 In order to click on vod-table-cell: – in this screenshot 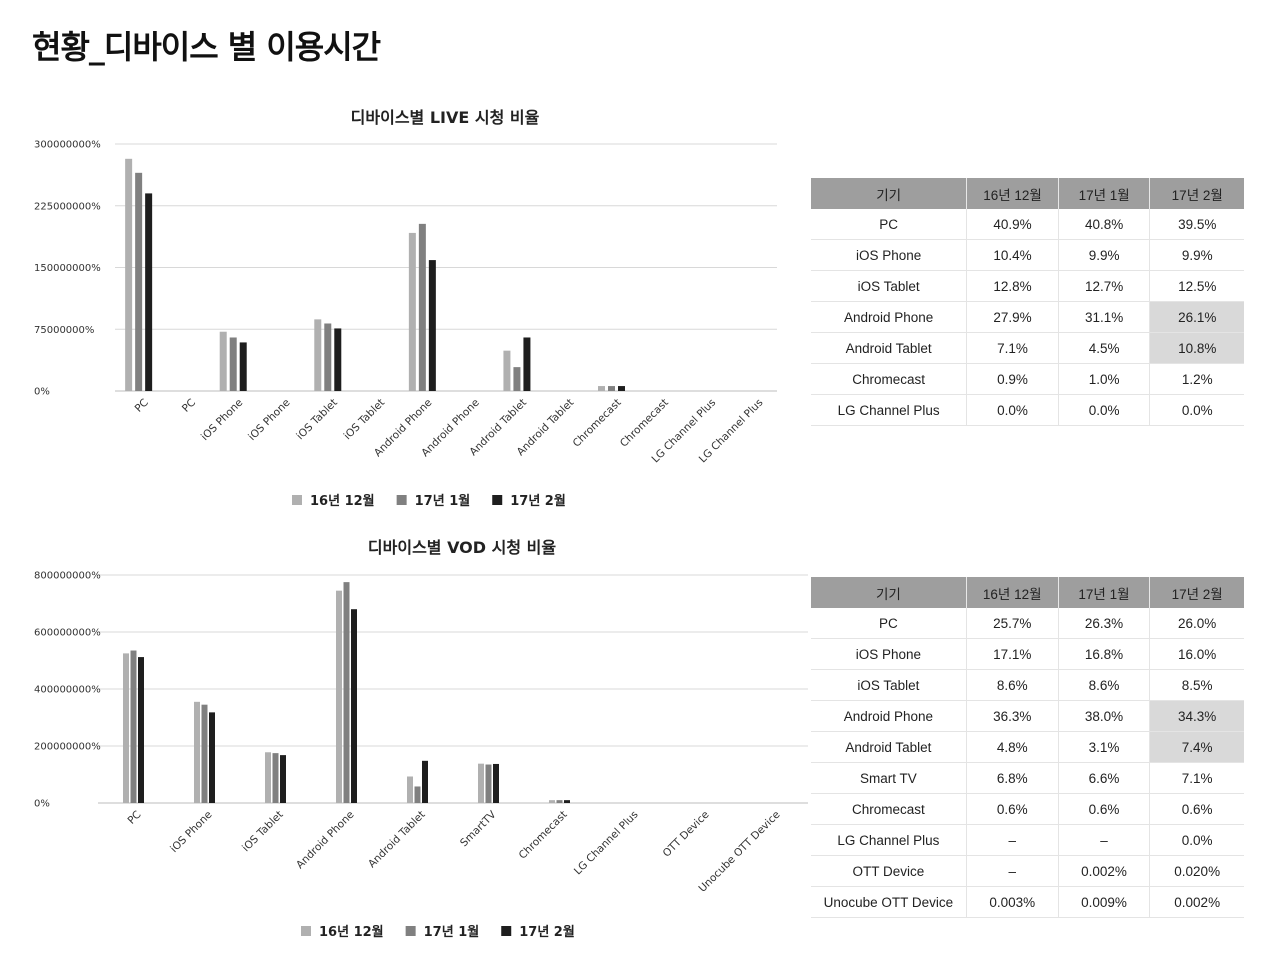, I will do `click(1104, 840)`.